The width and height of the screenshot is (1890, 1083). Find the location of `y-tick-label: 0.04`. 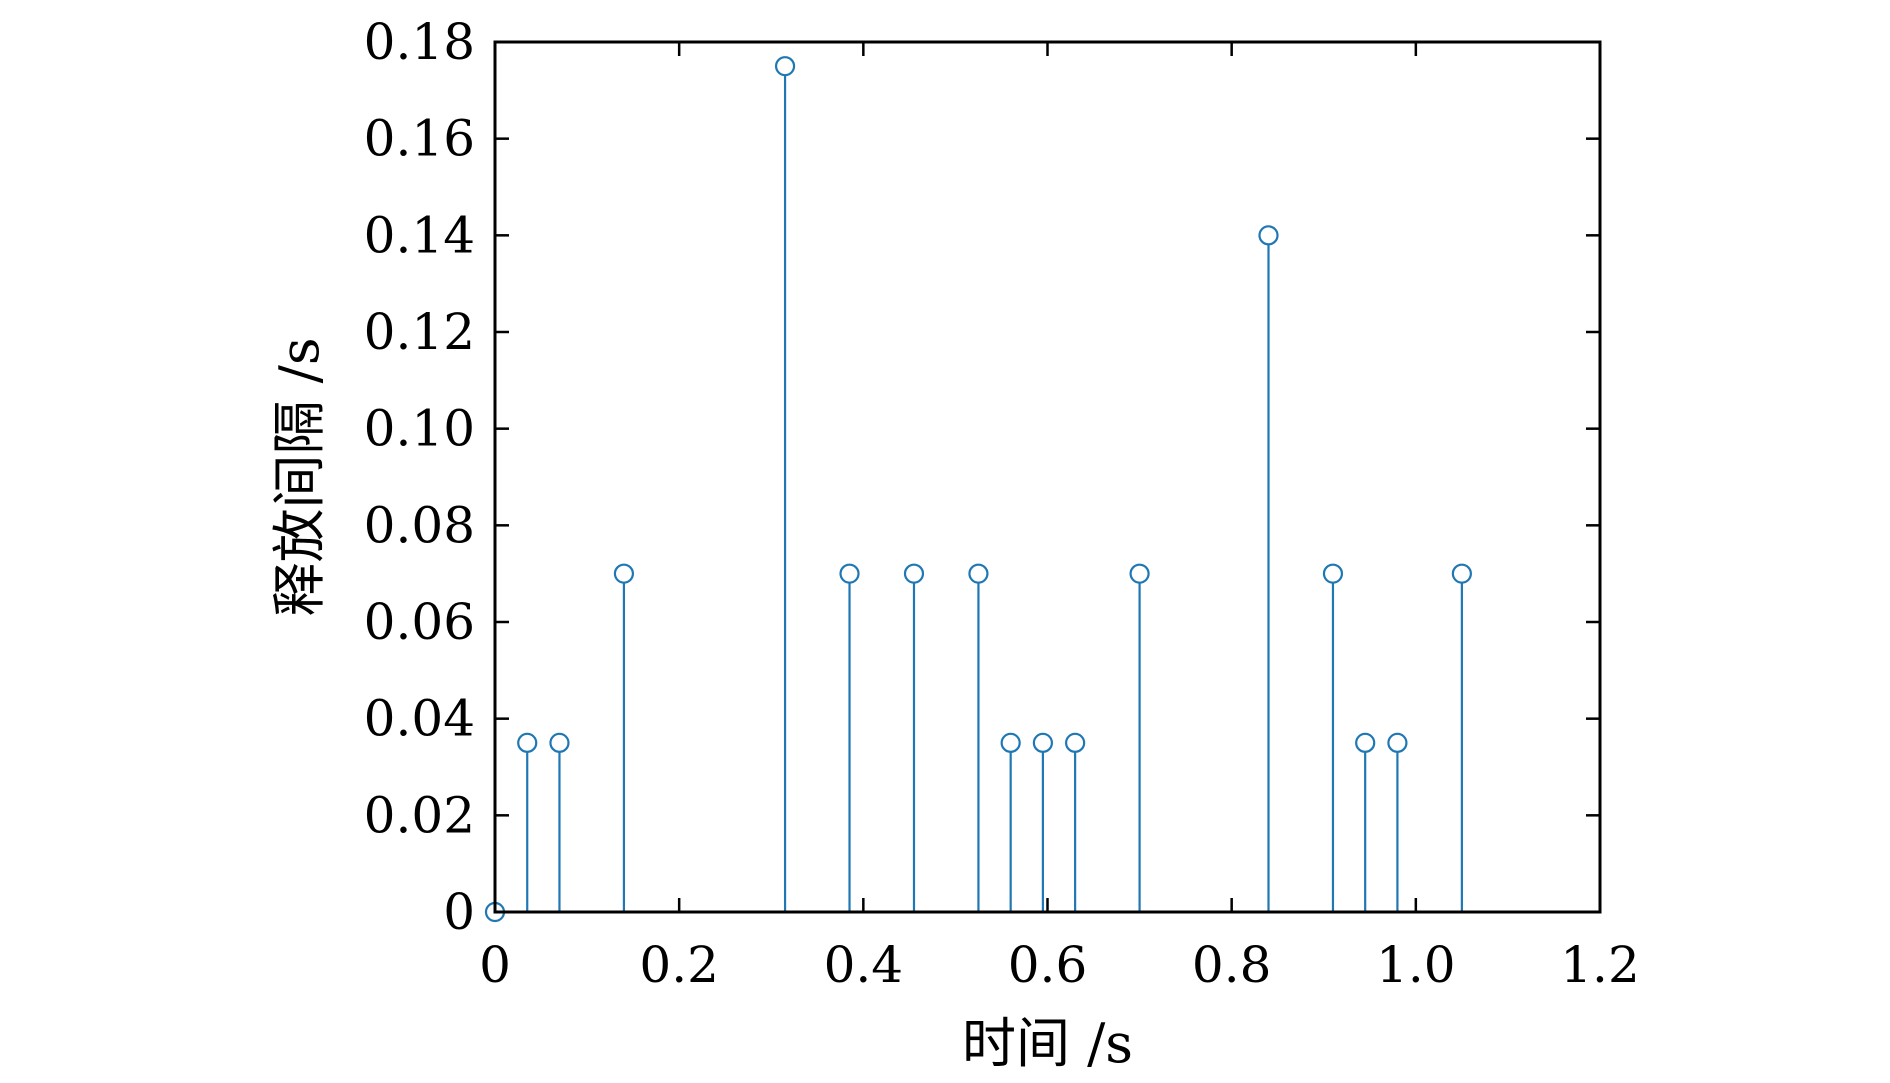

y-tick-label: 0.04 is located at coordinates (419, 719).